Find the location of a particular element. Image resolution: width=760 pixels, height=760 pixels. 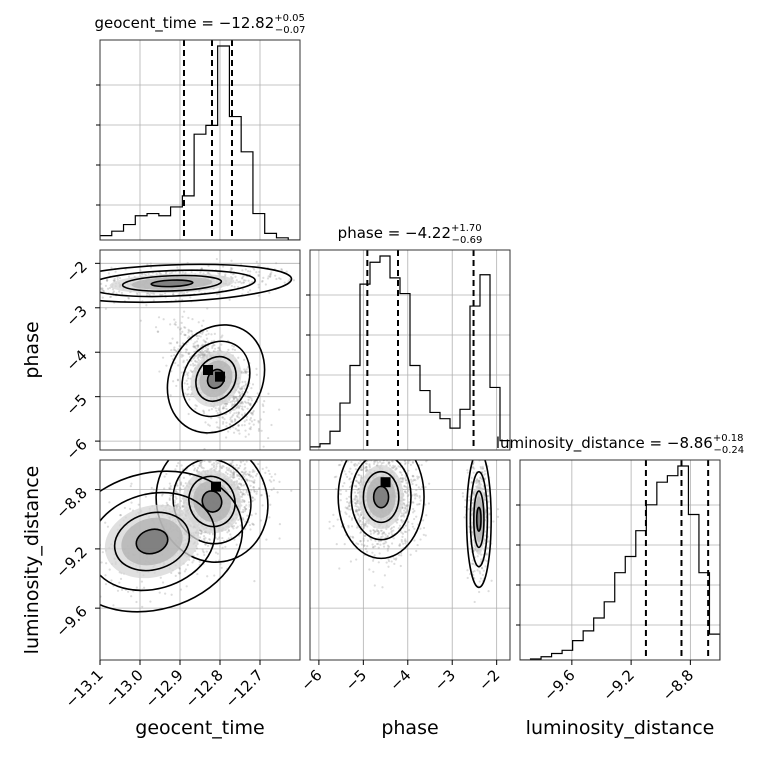

title-main: phase = −4.22 is located at coordinates (394, 233).